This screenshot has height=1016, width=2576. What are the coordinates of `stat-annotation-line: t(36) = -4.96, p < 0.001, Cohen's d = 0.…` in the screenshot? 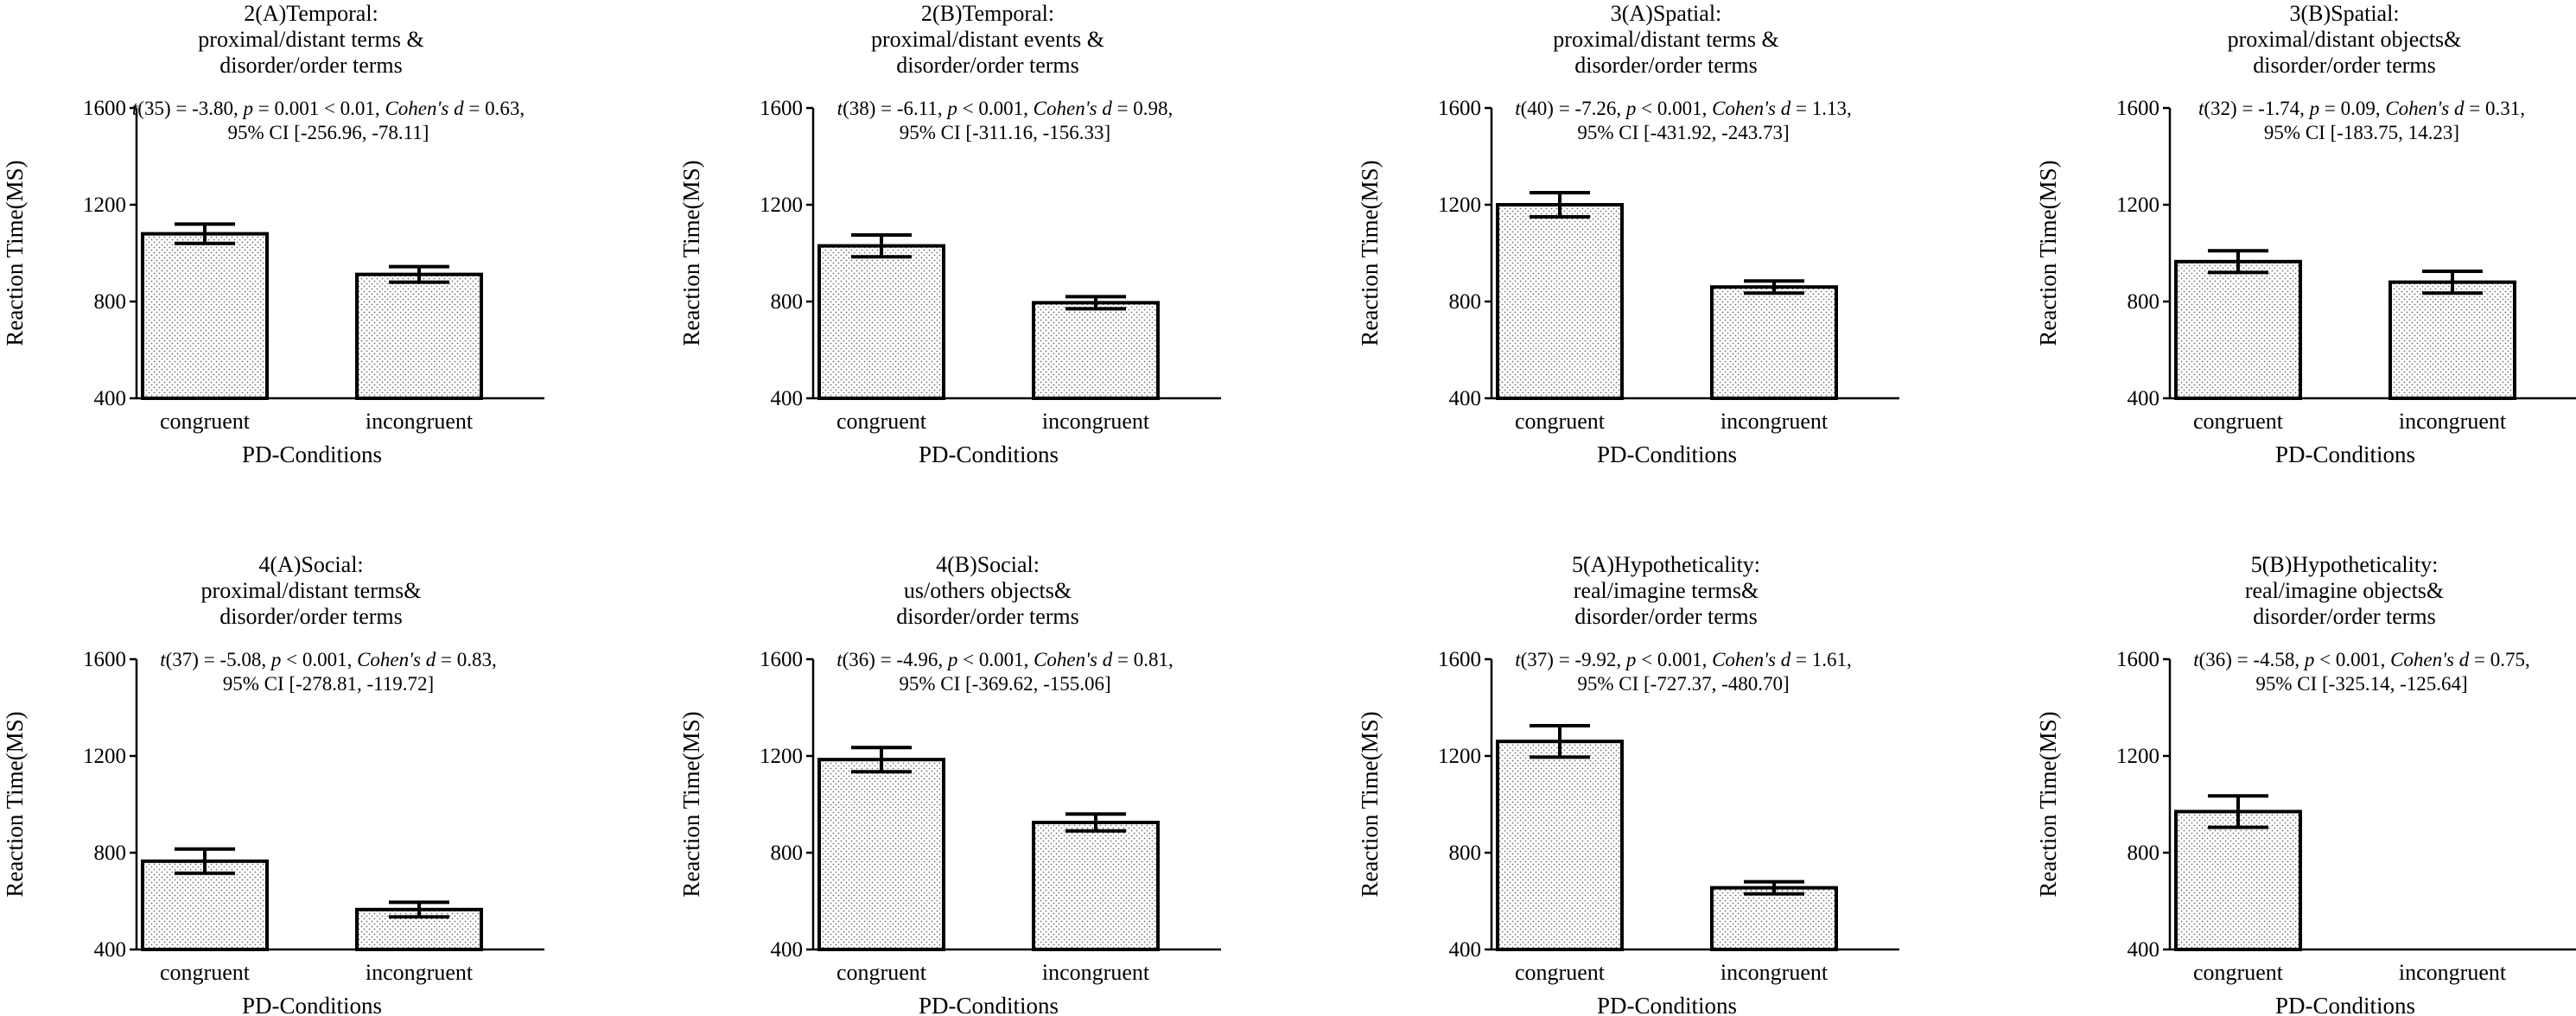 It's located at (1005, 659).